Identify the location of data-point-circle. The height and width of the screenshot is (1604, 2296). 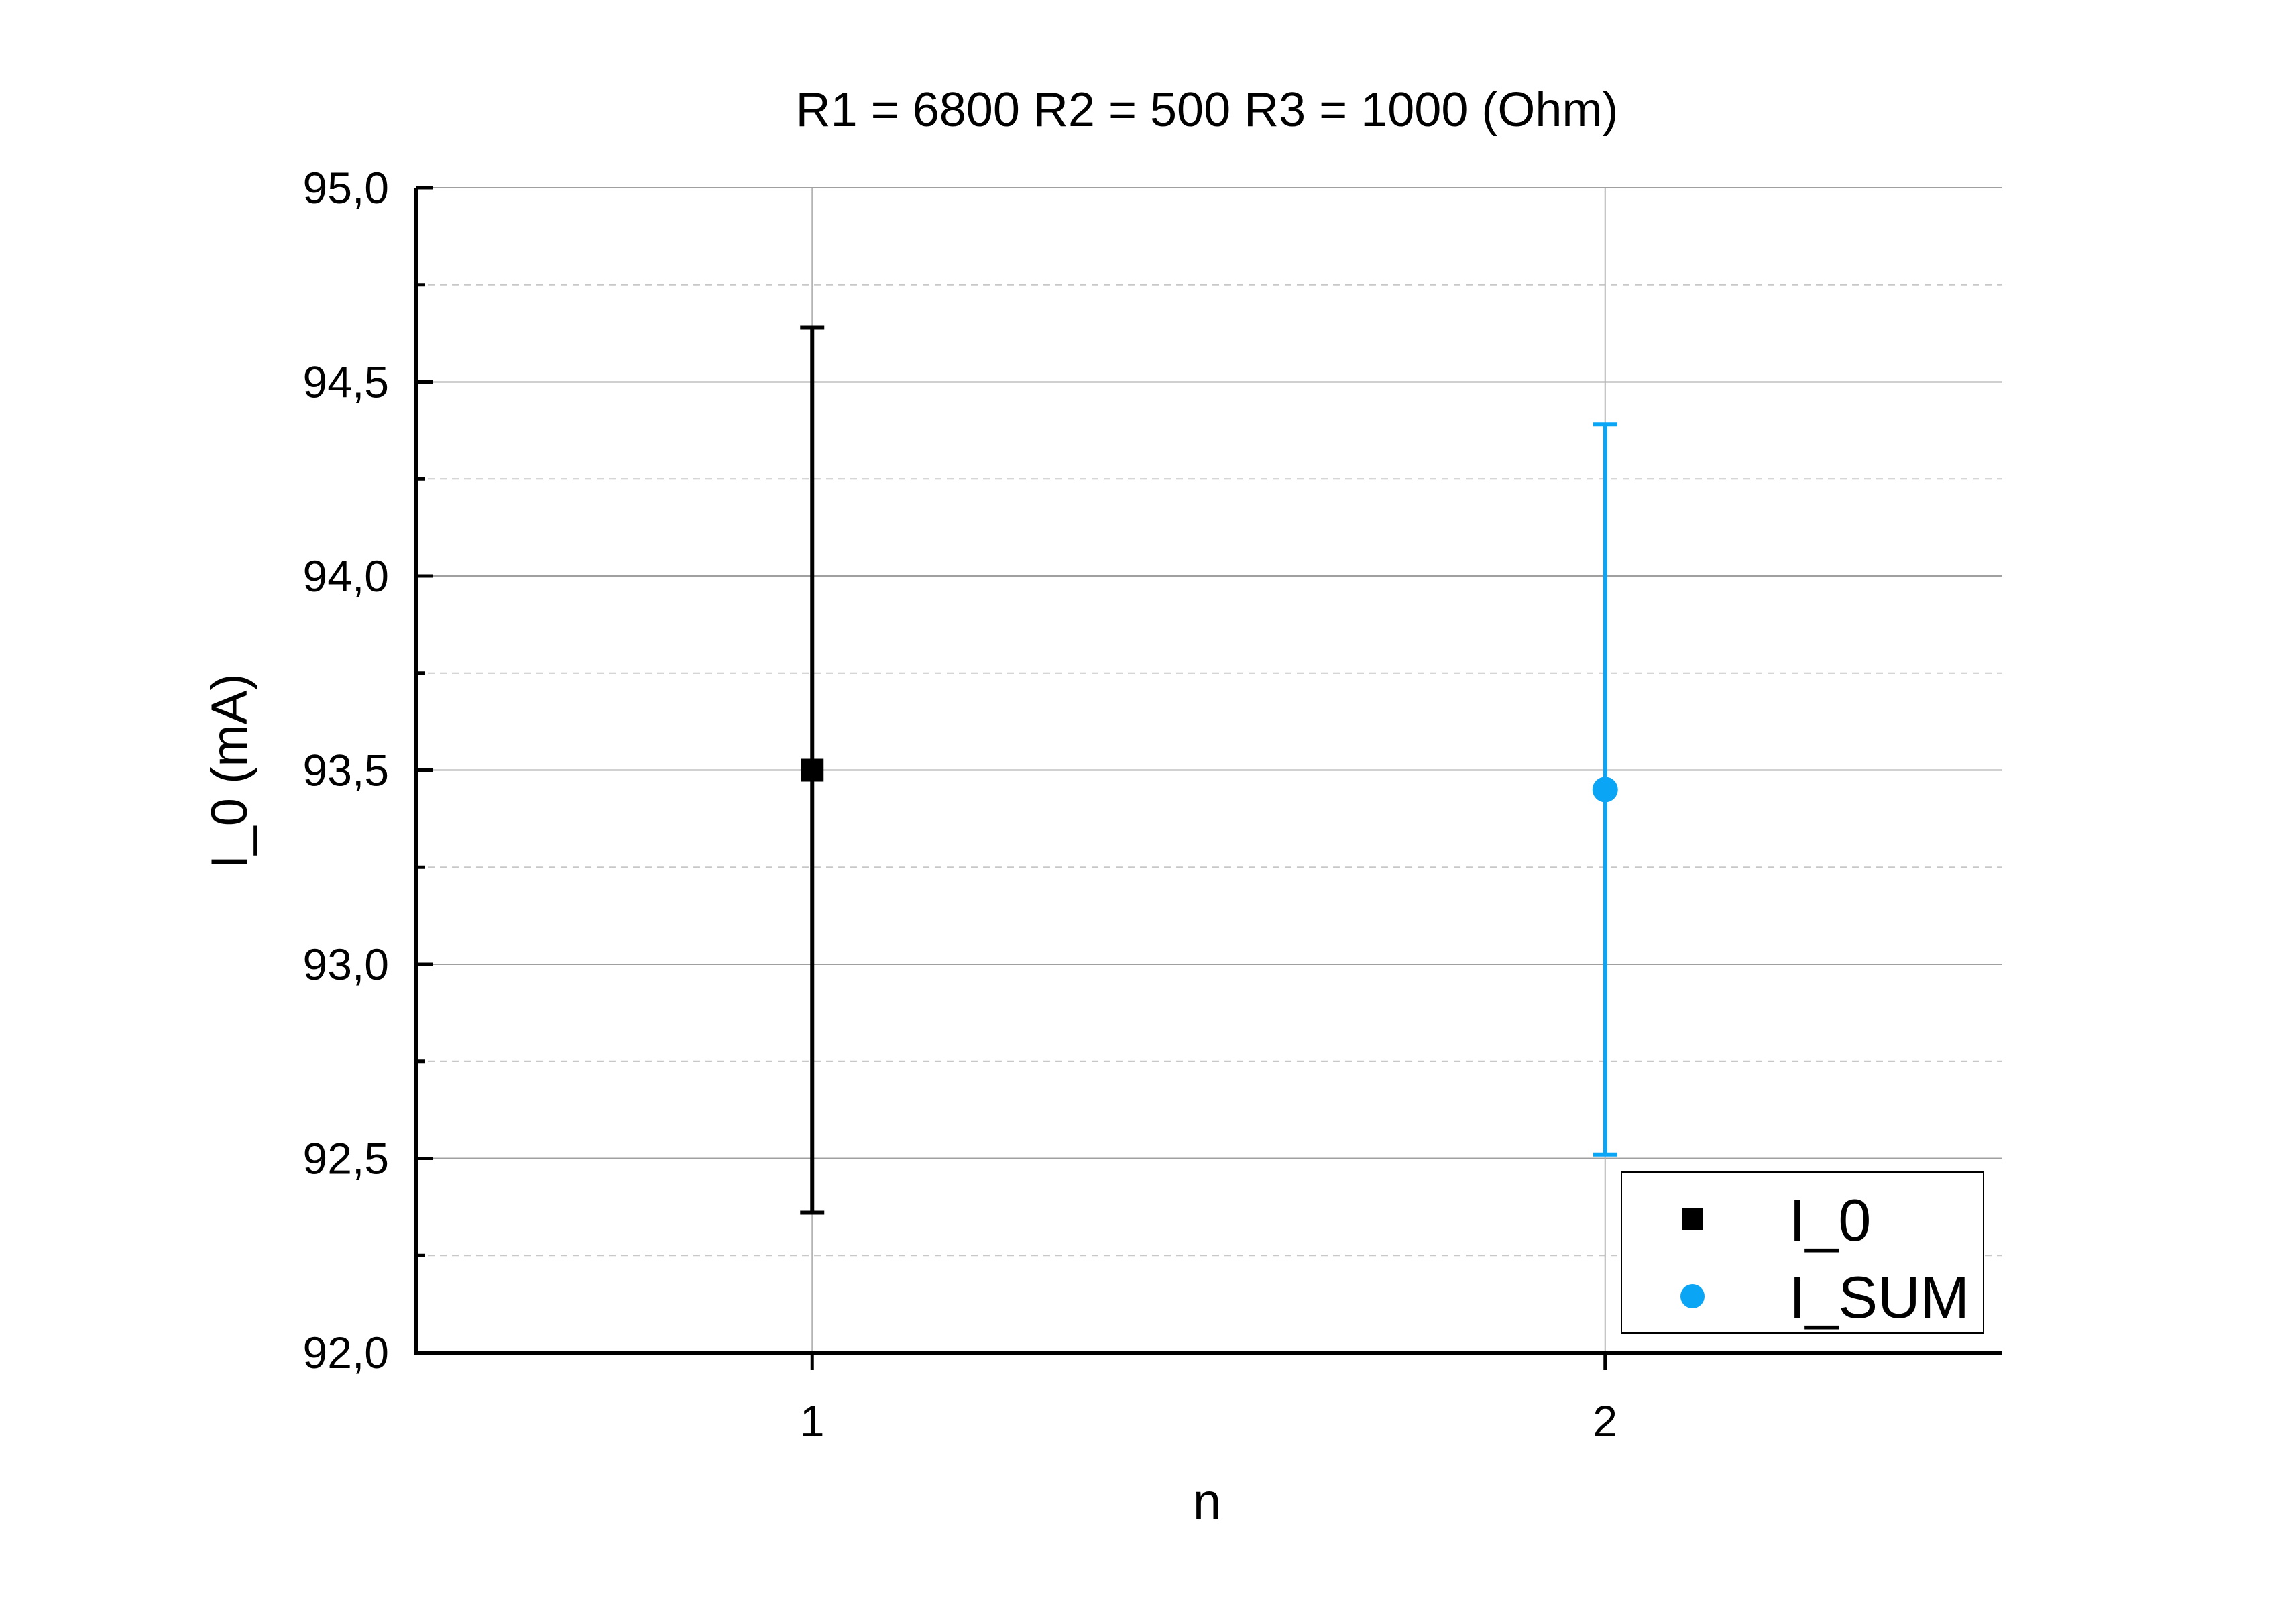
(1605, 790).